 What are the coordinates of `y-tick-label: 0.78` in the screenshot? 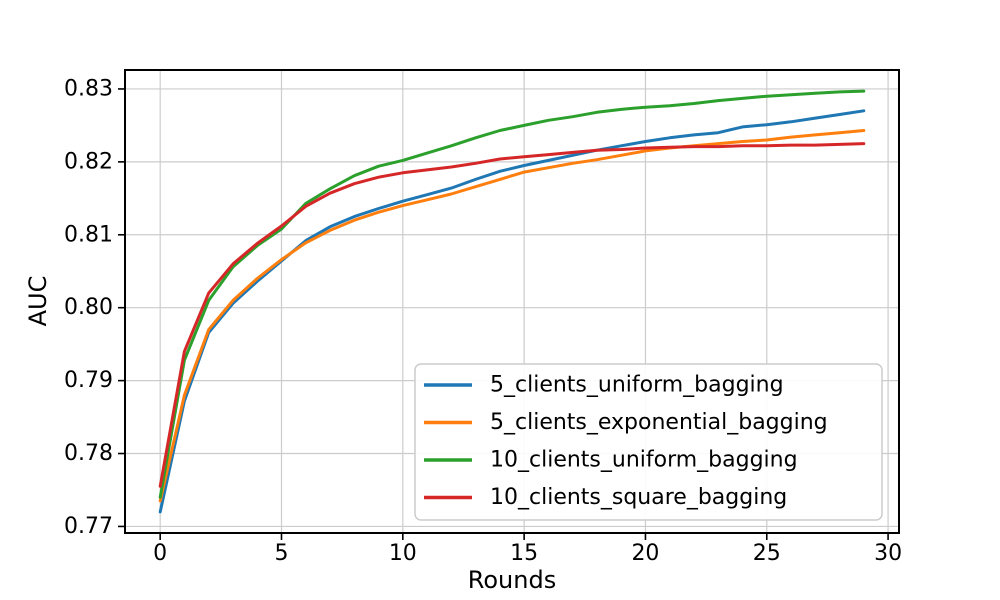 It's located at (88, 453).